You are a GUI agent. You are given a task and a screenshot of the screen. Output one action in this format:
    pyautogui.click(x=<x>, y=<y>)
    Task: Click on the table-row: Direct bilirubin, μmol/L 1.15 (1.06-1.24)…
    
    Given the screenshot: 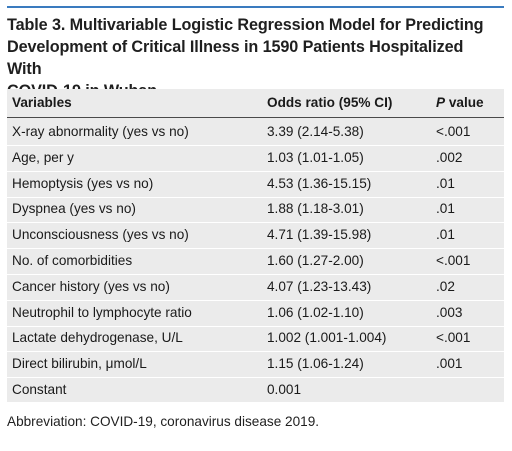 What is the action you would take?
    pyautogui.click(x=255, y=365)
    